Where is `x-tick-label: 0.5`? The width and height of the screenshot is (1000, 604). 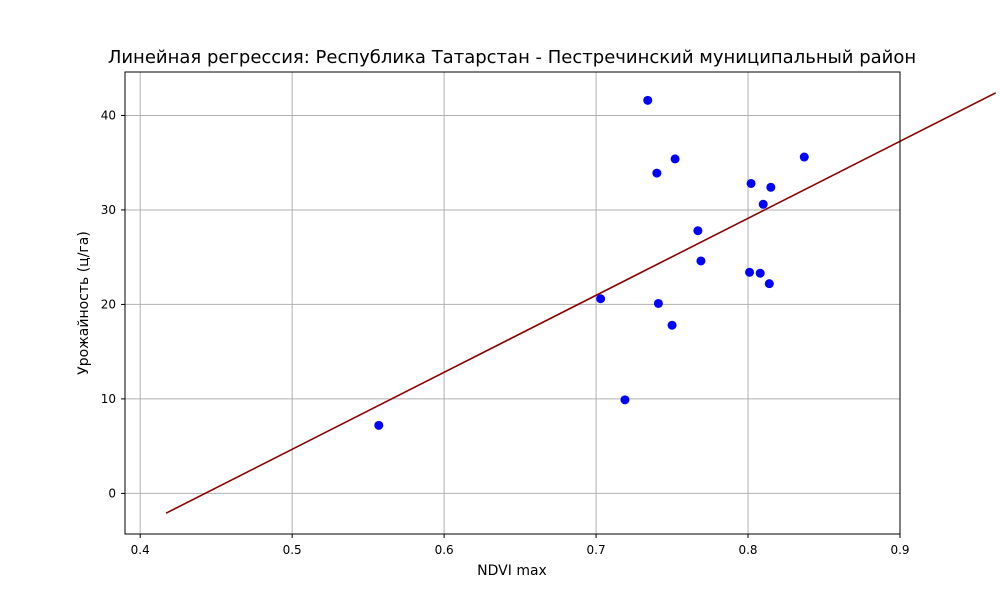
x-tick-label: 0.5 is located at coordinates (292, 550).